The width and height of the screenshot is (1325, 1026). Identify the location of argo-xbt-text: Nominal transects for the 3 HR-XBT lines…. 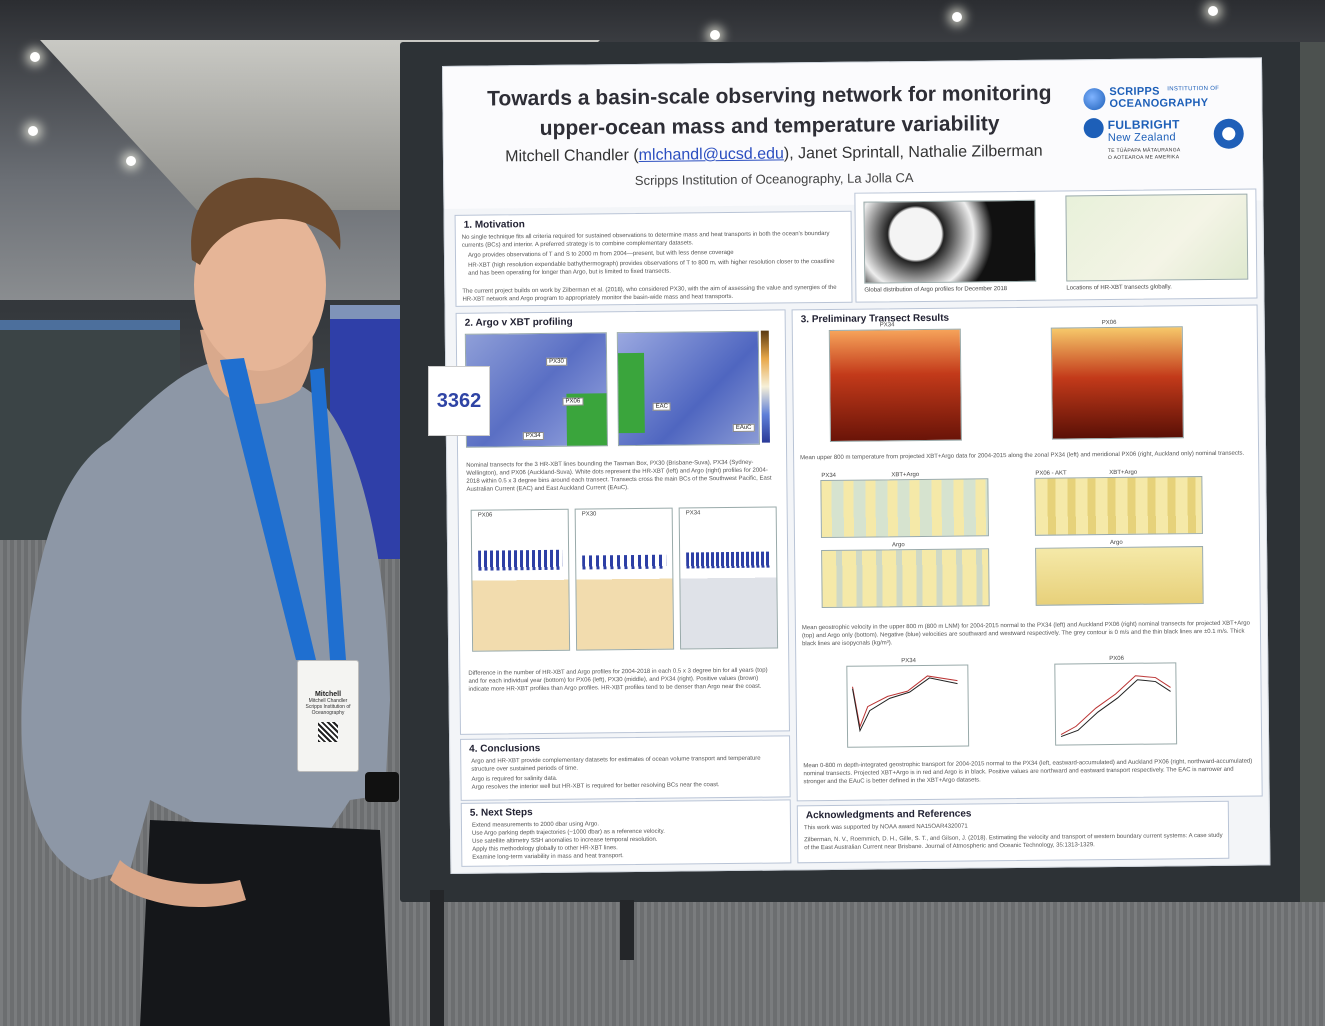
(619, 476).